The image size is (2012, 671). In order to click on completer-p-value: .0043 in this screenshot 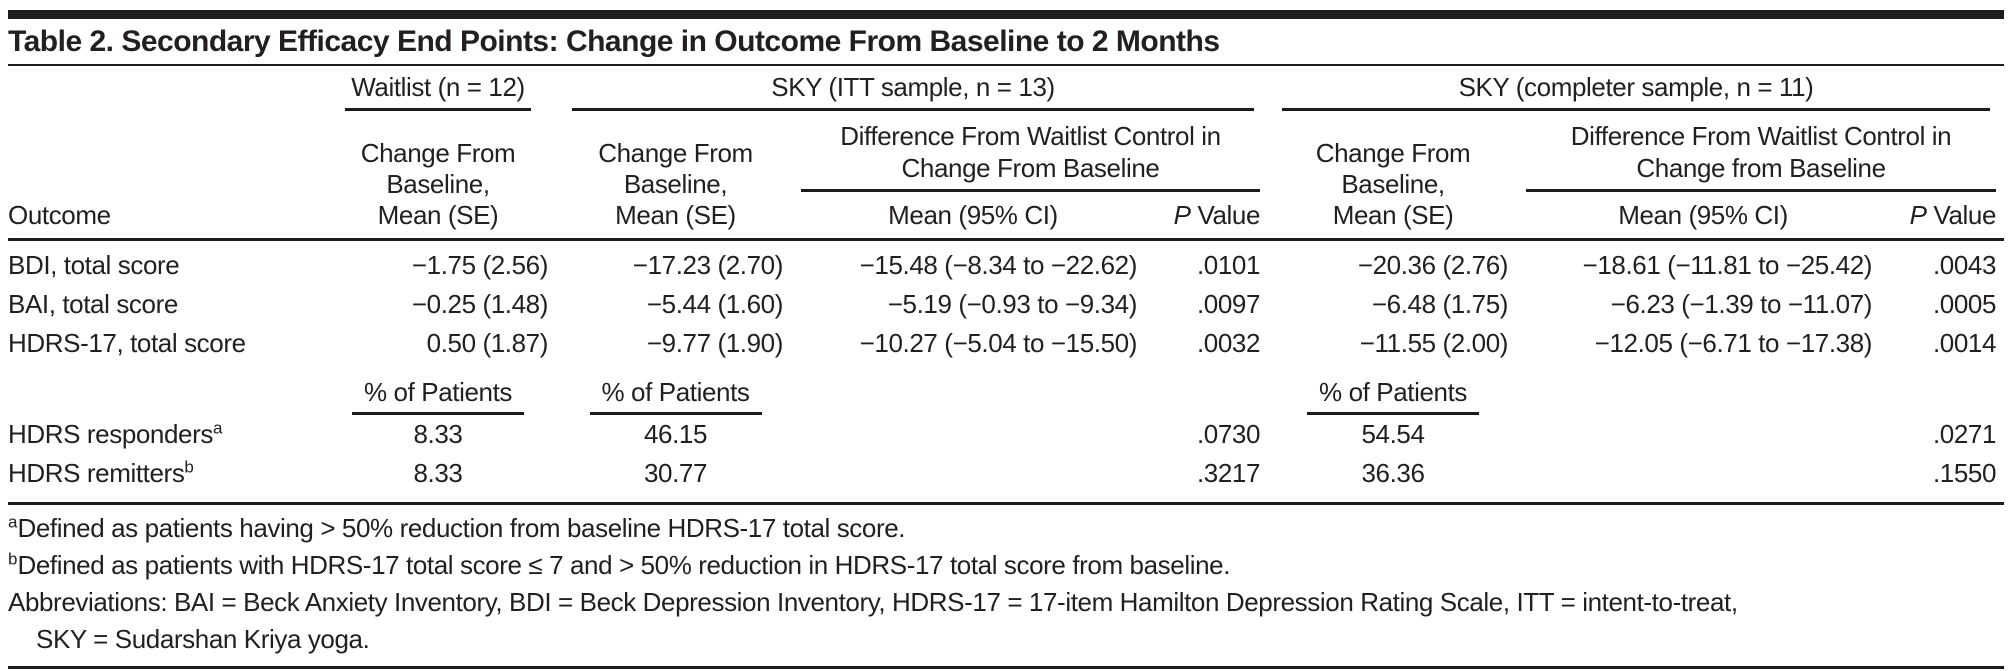, I will do `click(1964, 265)`.